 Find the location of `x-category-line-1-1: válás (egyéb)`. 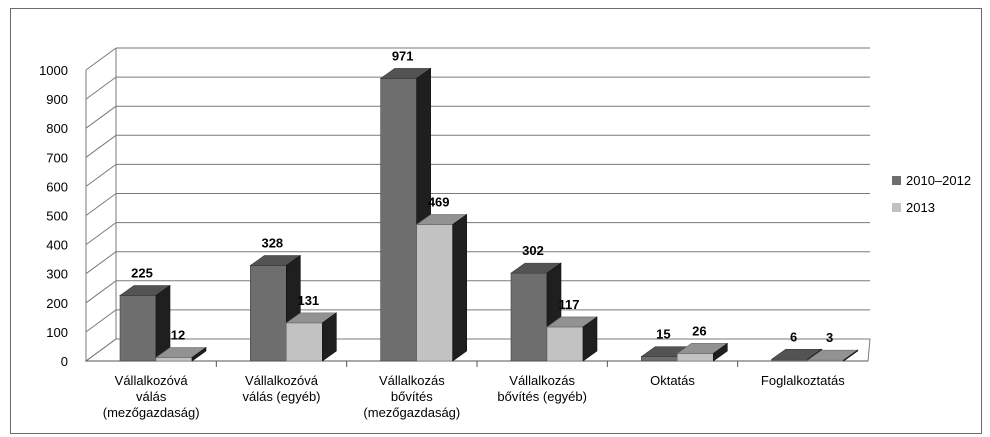

x-category-line-1-1: válás (egyéb) is located at coordinates (281, 396).